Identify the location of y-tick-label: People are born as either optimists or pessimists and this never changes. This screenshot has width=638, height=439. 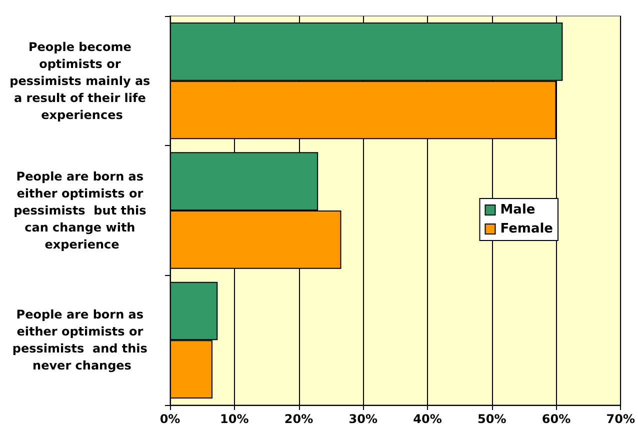
(82, 340).